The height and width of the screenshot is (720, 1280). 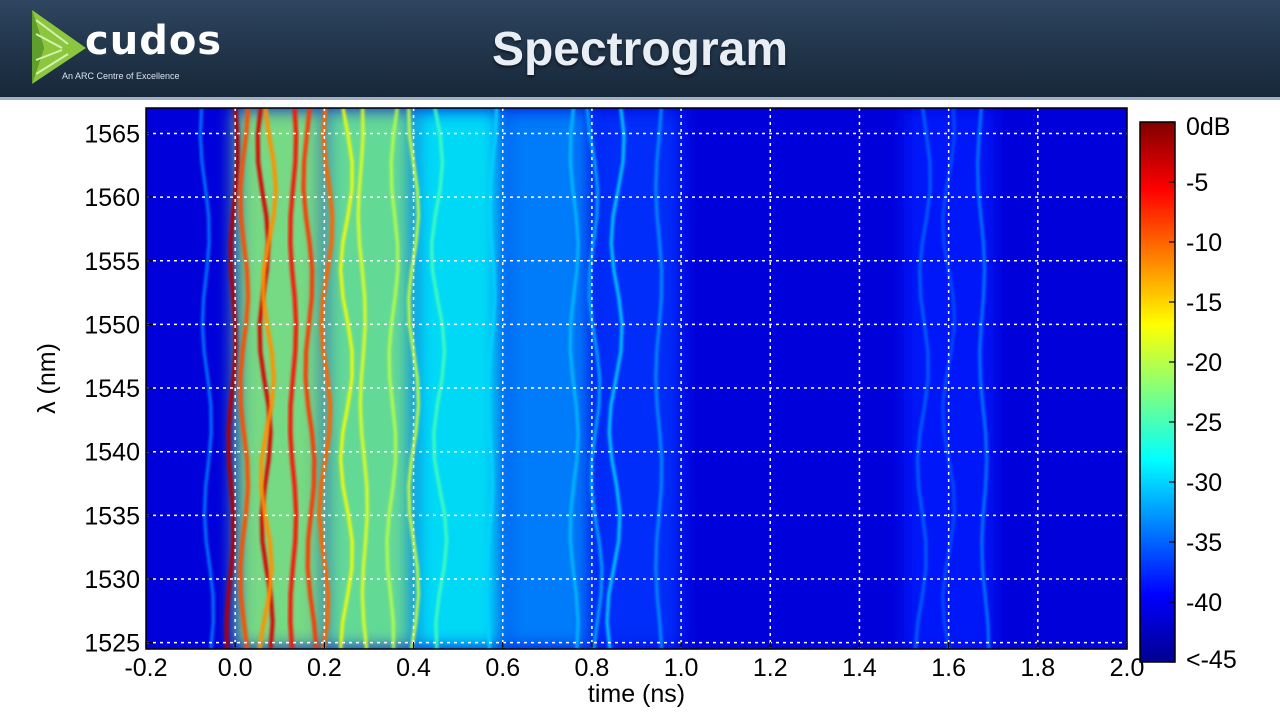 What do you see at coordinates (1204, 243) in the screenshot?
I see `colorbar-tick-label: -10` at bounding box center [1204, 243].